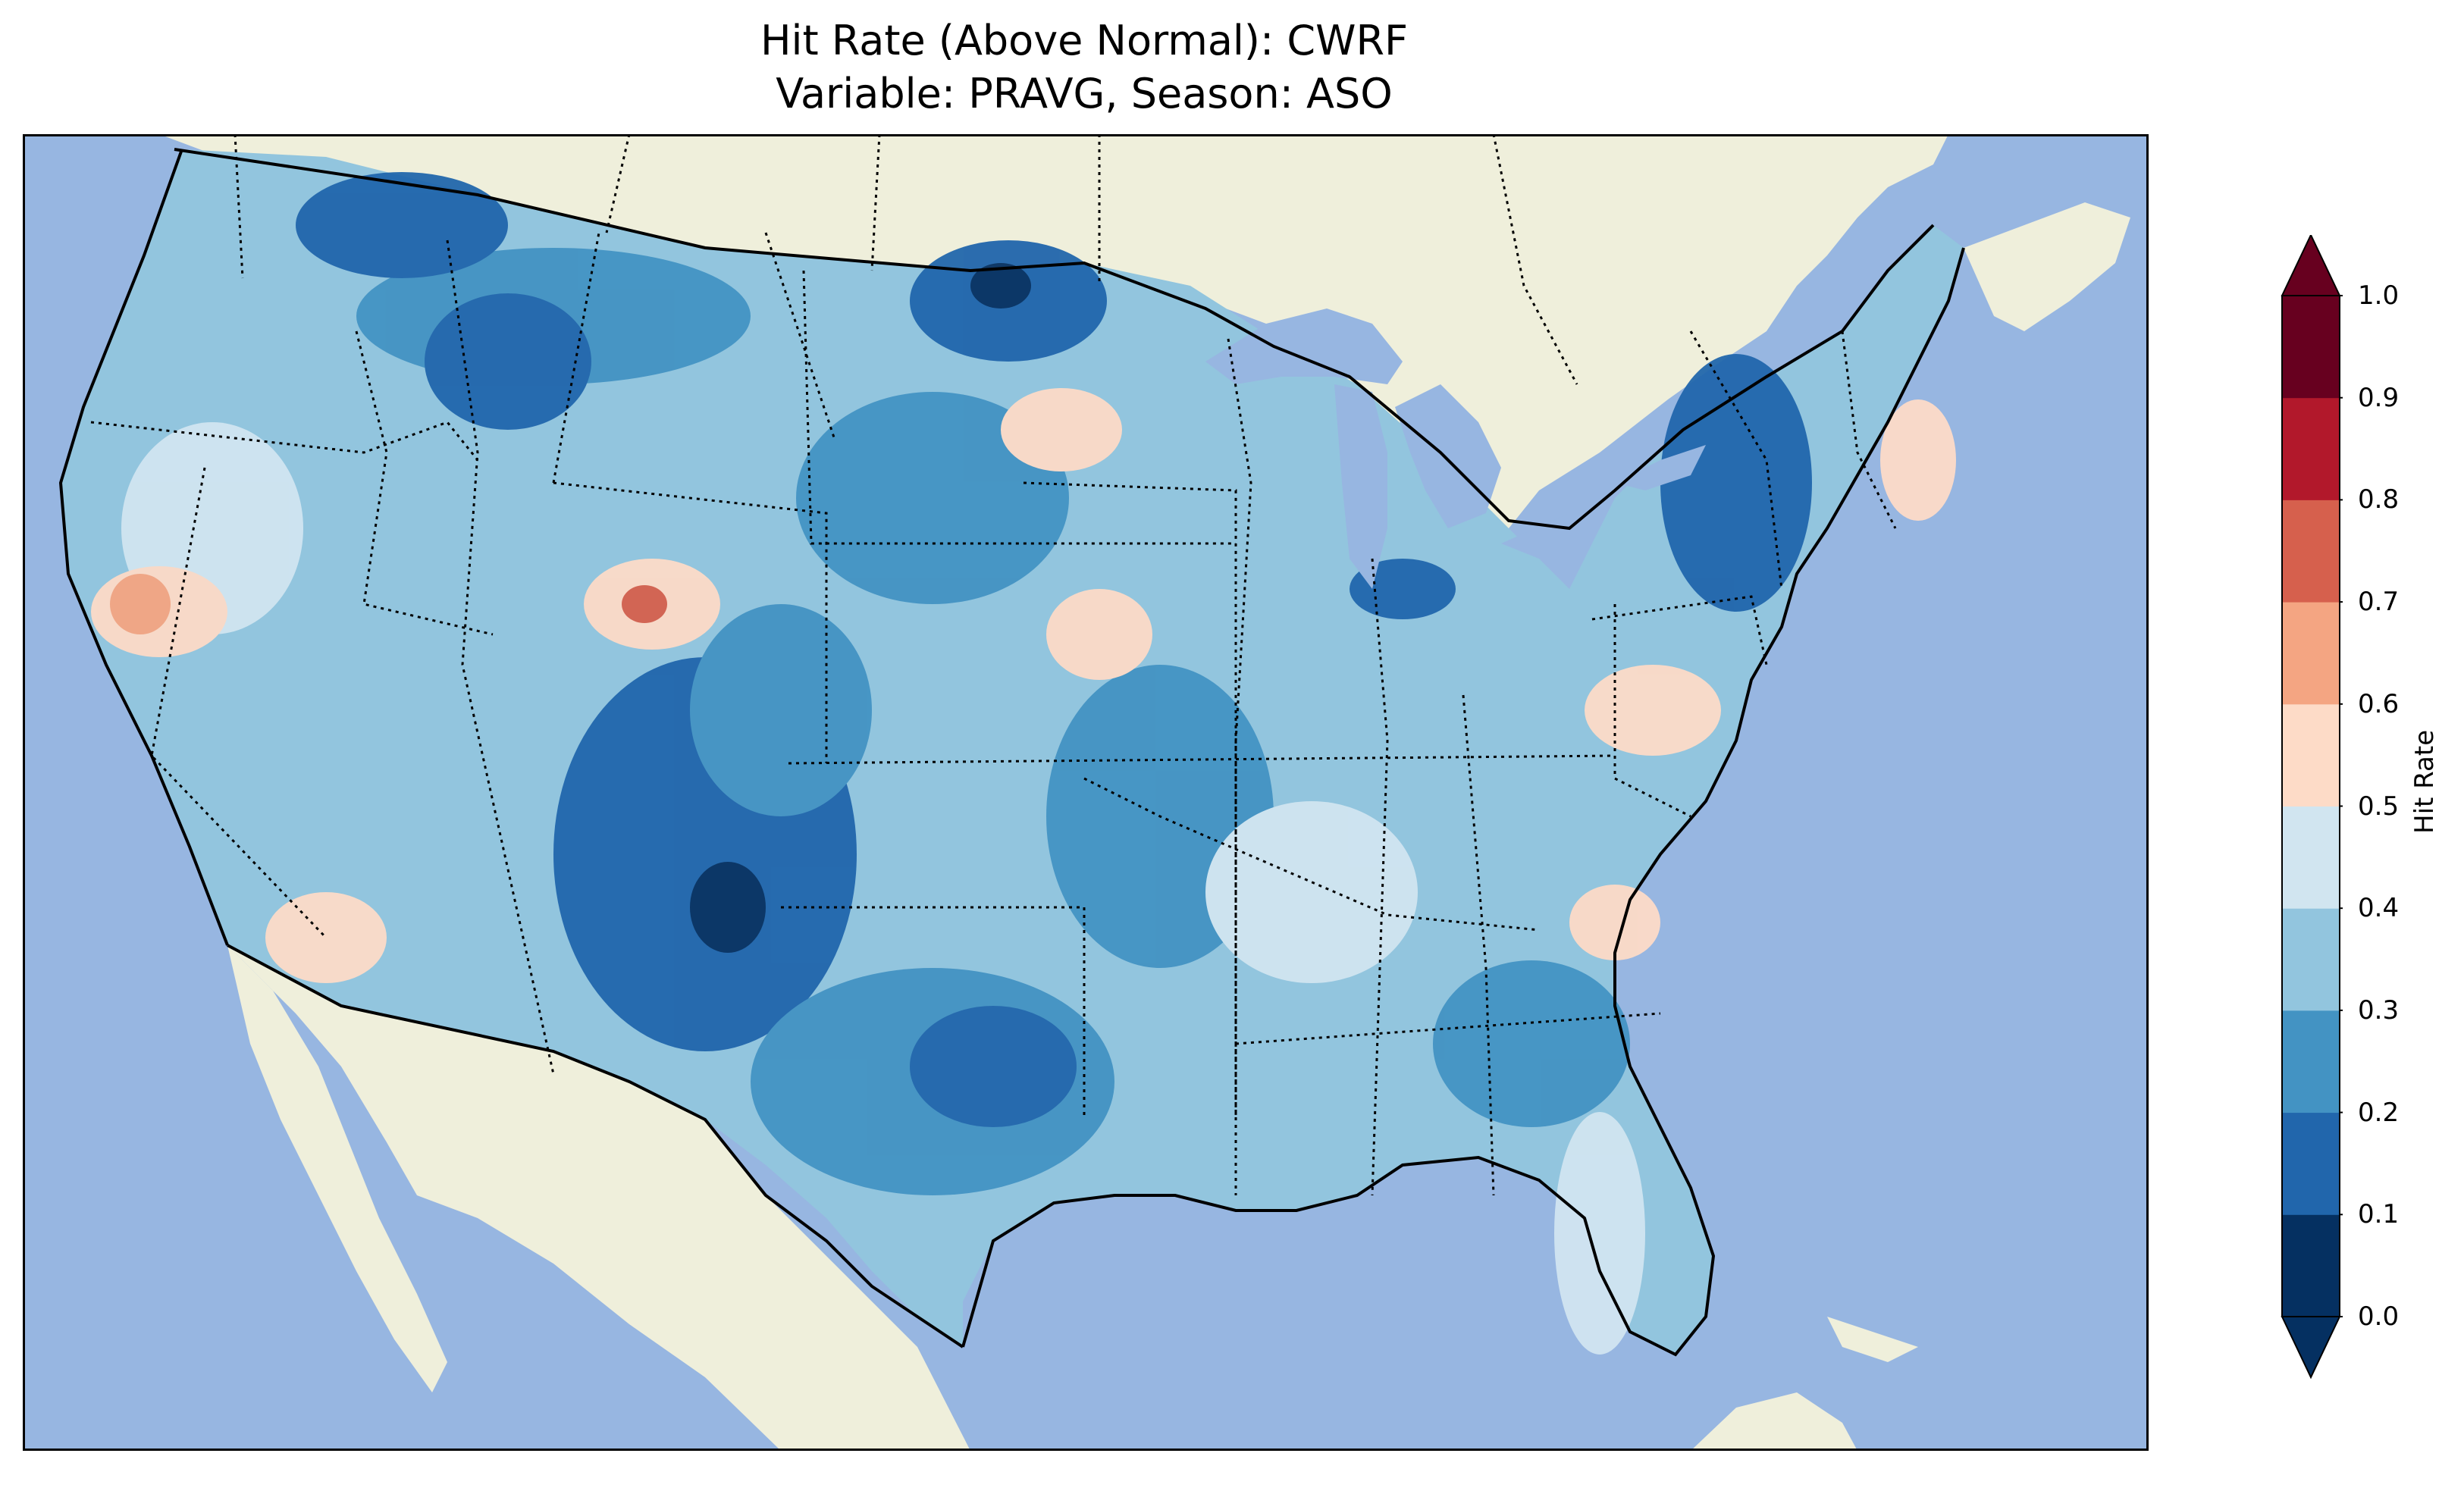 Image resolution: width=2464 pixels, height=1494 pixels. I want to click on colorbar-tick-label: 0.6, so click(2379, 703).